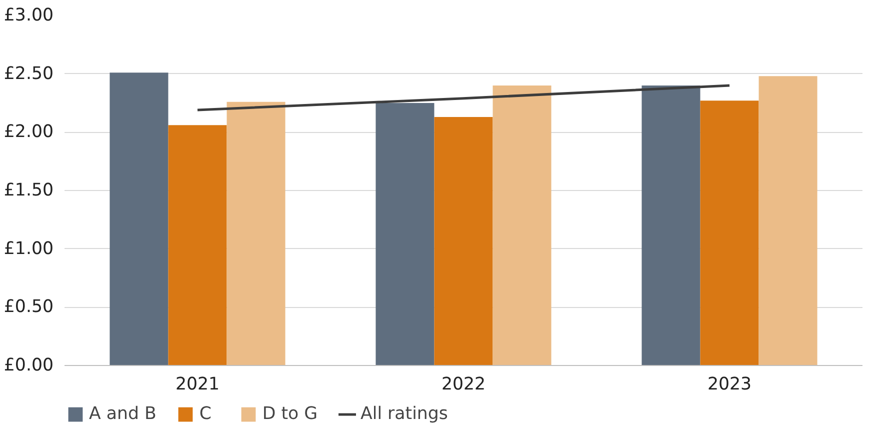  Describe the element at coordinates (122, 414) in the screenshot. I see `legend-label: A and B` at that location.